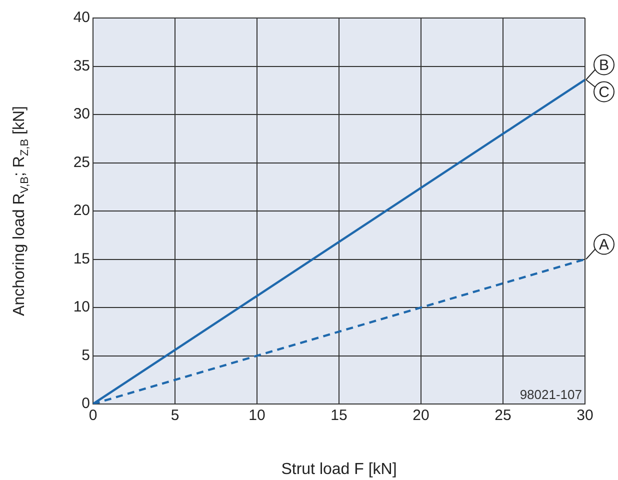  I want to click on y-tick-label: 15, so click(81, 259).